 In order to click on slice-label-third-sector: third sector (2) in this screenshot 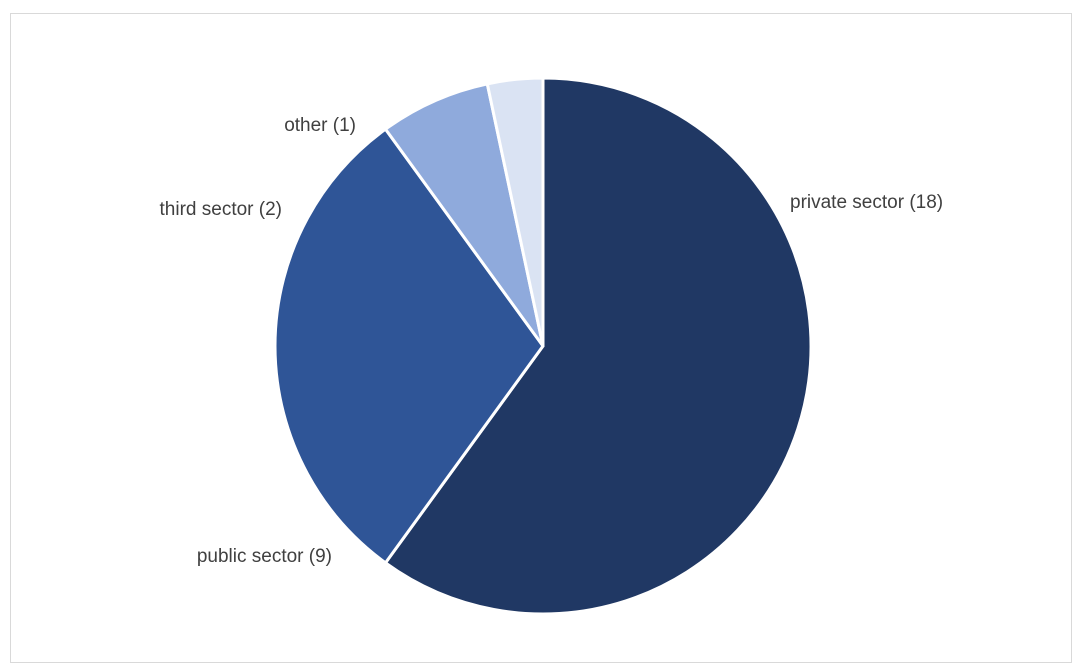, I will do `click(221, 209)`.